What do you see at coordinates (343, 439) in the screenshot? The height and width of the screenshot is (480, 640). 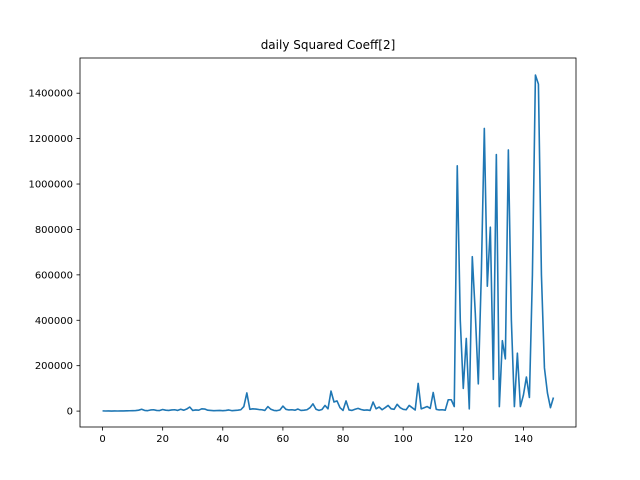 I see `x-tick-label: 80` at bounding box center [343, 439].